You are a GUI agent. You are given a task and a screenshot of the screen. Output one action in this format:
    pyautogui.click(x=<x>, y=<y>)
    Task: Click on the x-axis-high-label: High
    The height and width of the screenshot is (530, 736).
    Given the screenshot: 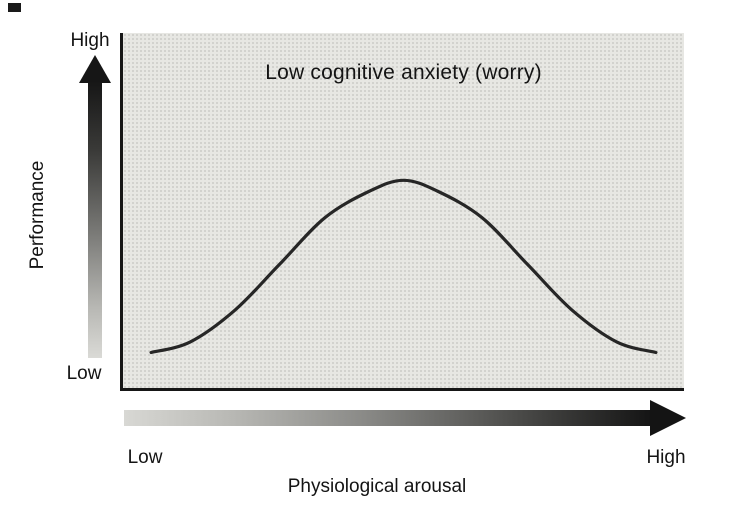 What is the action you would take?
    pyautogui.click(x=666, y=457)
    